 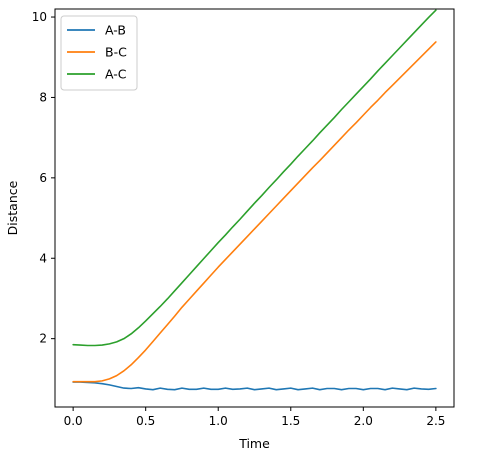 What do you see at coordinates (254, 443) in the screenshot?
I see `x-axis-label: Time` at bounding box center [254, 443].